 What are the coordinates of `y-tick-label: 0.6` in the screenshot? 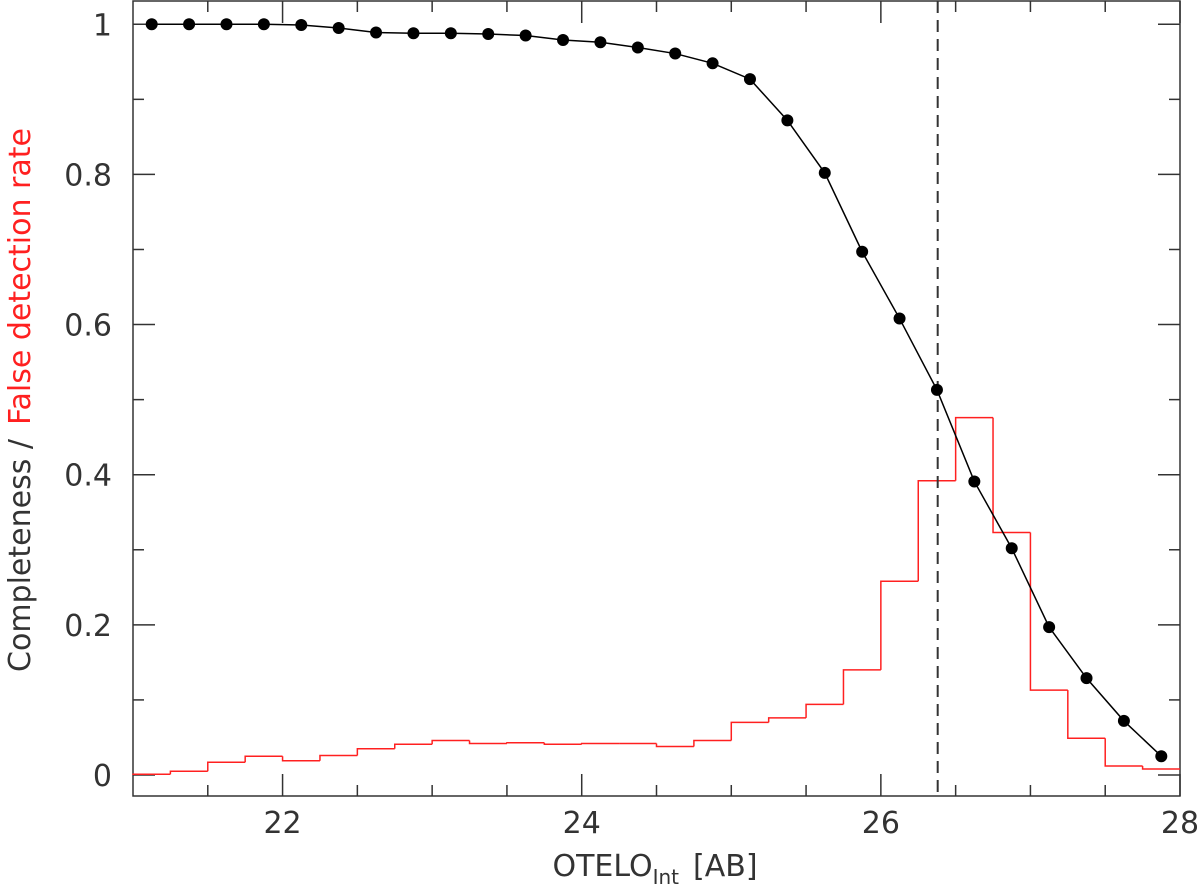 It's located at (88, 326).